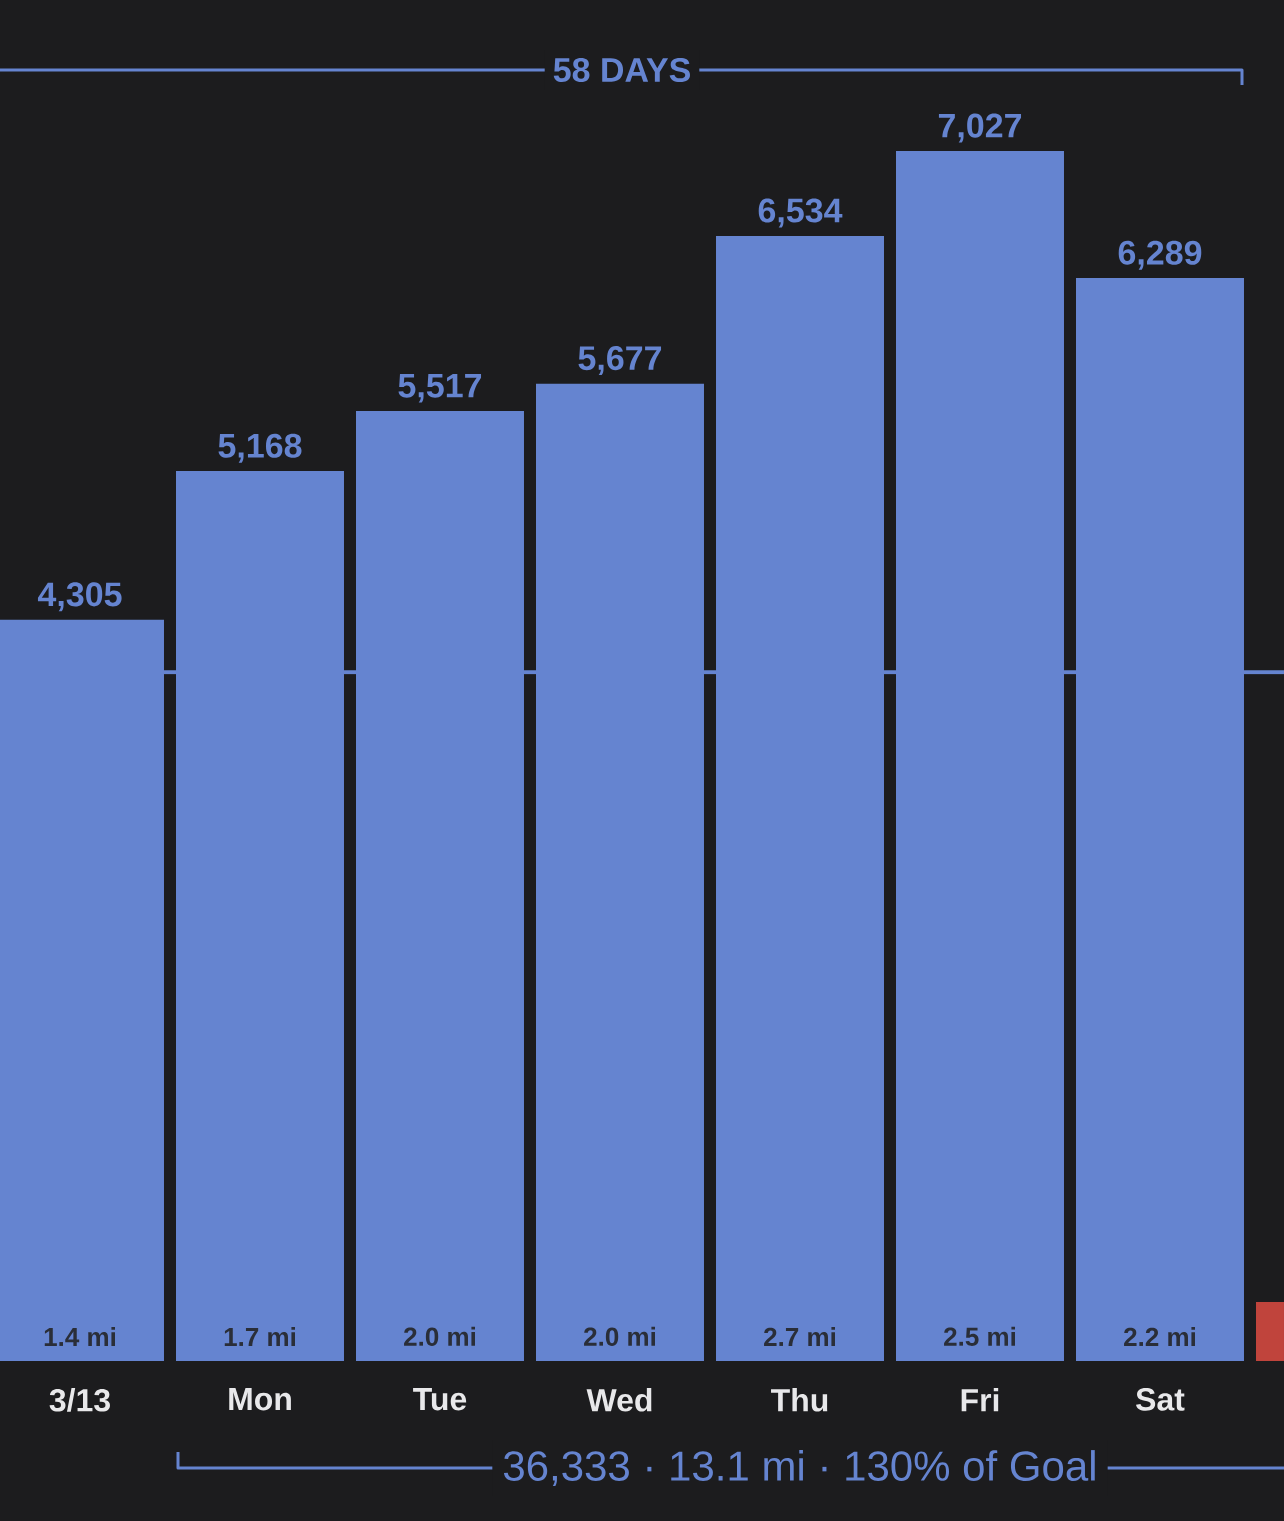  I want to click on x-tick-label: 3/13, so click(79, 1400).